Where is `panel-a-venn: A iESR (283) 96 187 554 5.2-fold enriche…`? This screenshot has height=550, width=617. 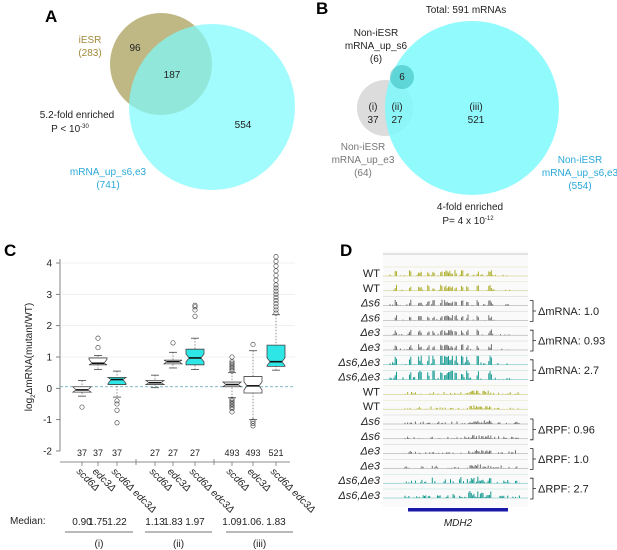 panel-a-venn: A iESR (283) 96 187 554 5.2-fold enriche… is located at coordinates (167, 99).